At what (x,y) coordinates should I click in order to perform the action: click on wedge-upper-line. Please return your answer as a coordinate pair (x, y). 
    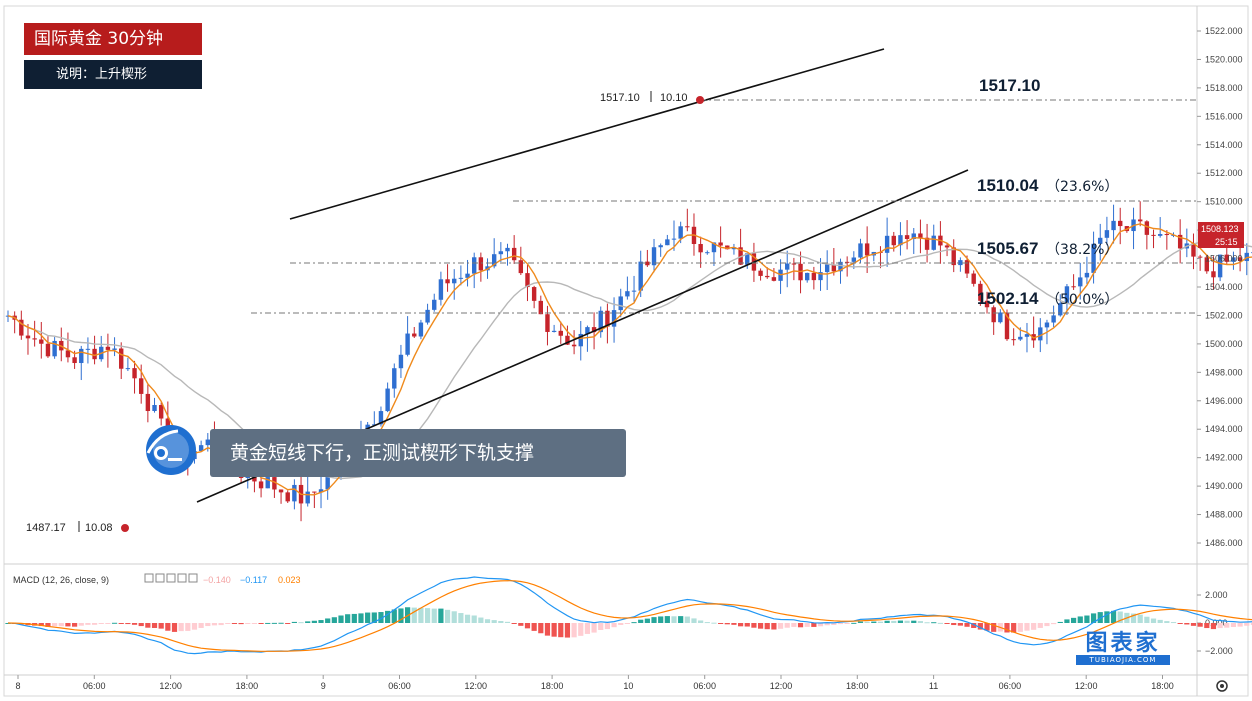
    Looking at the image, I should click on (587, 134).